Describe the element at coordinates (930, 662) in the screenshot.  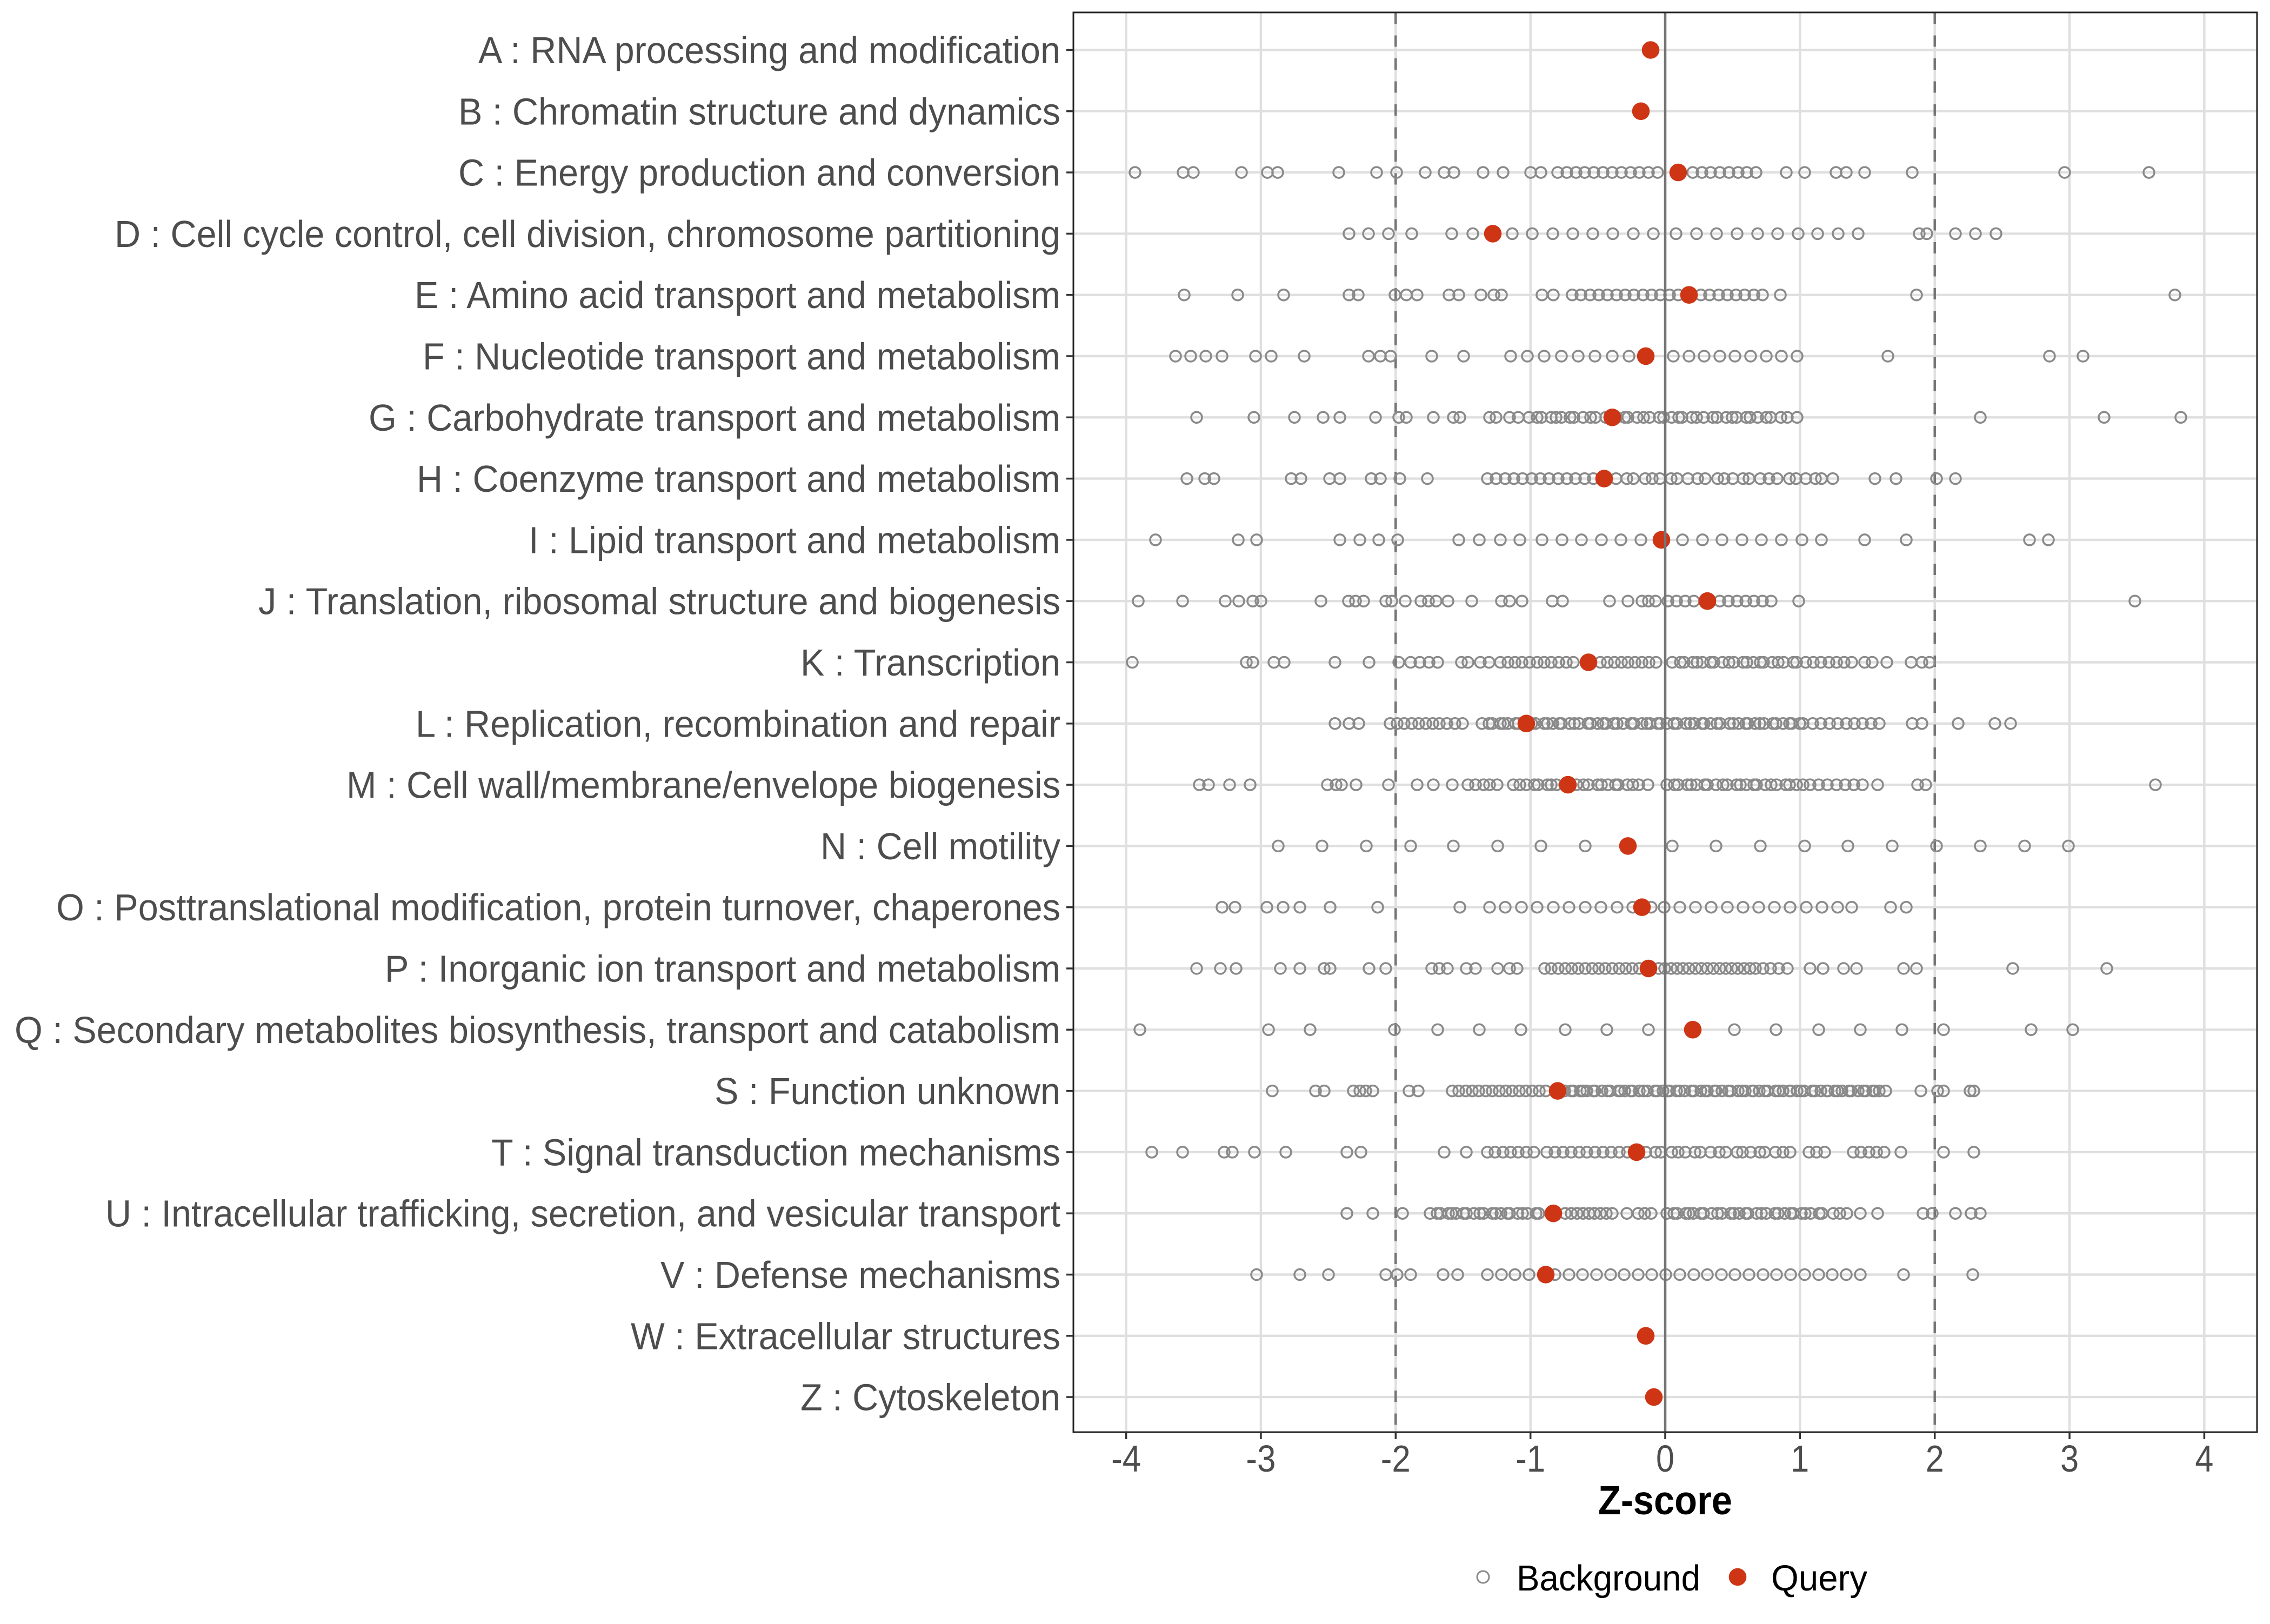
I see `svg-text: K : Transcription` at that location.